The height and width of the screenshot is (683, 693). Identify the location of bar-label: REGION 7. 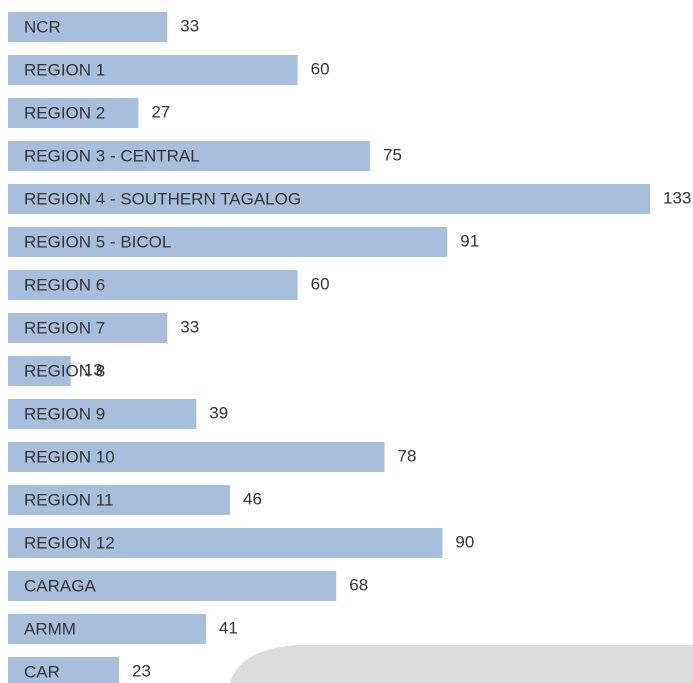
(64, 327).